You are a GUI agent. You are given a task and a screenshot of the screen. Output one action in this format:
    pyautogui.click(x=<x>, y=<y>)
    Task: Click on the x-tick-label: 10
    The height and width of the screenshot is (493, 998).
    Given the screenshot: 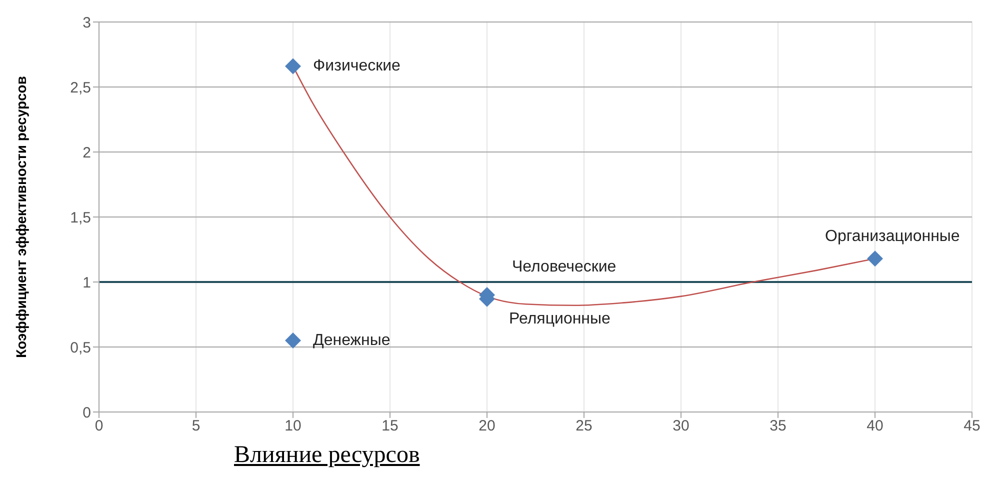 What is the action you would take?
    pyautogui.click(x=293, y=426)
    